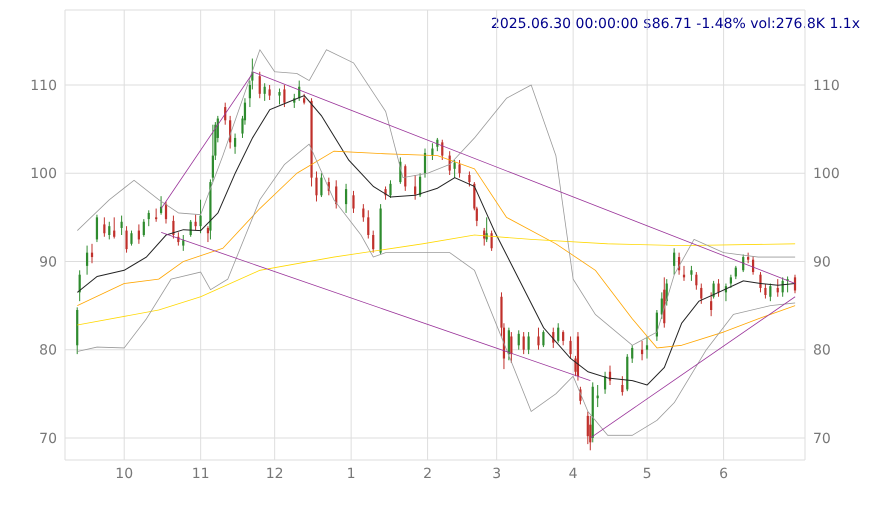  I want to click on x-tick-label: 4, so click(573, 474).